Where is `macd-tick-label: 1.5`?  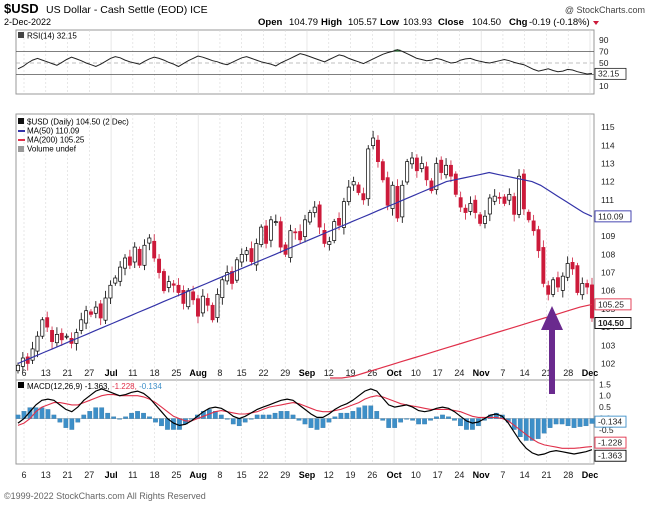 macd-tick-label: 1.5 is located at coordinates (605, 384).